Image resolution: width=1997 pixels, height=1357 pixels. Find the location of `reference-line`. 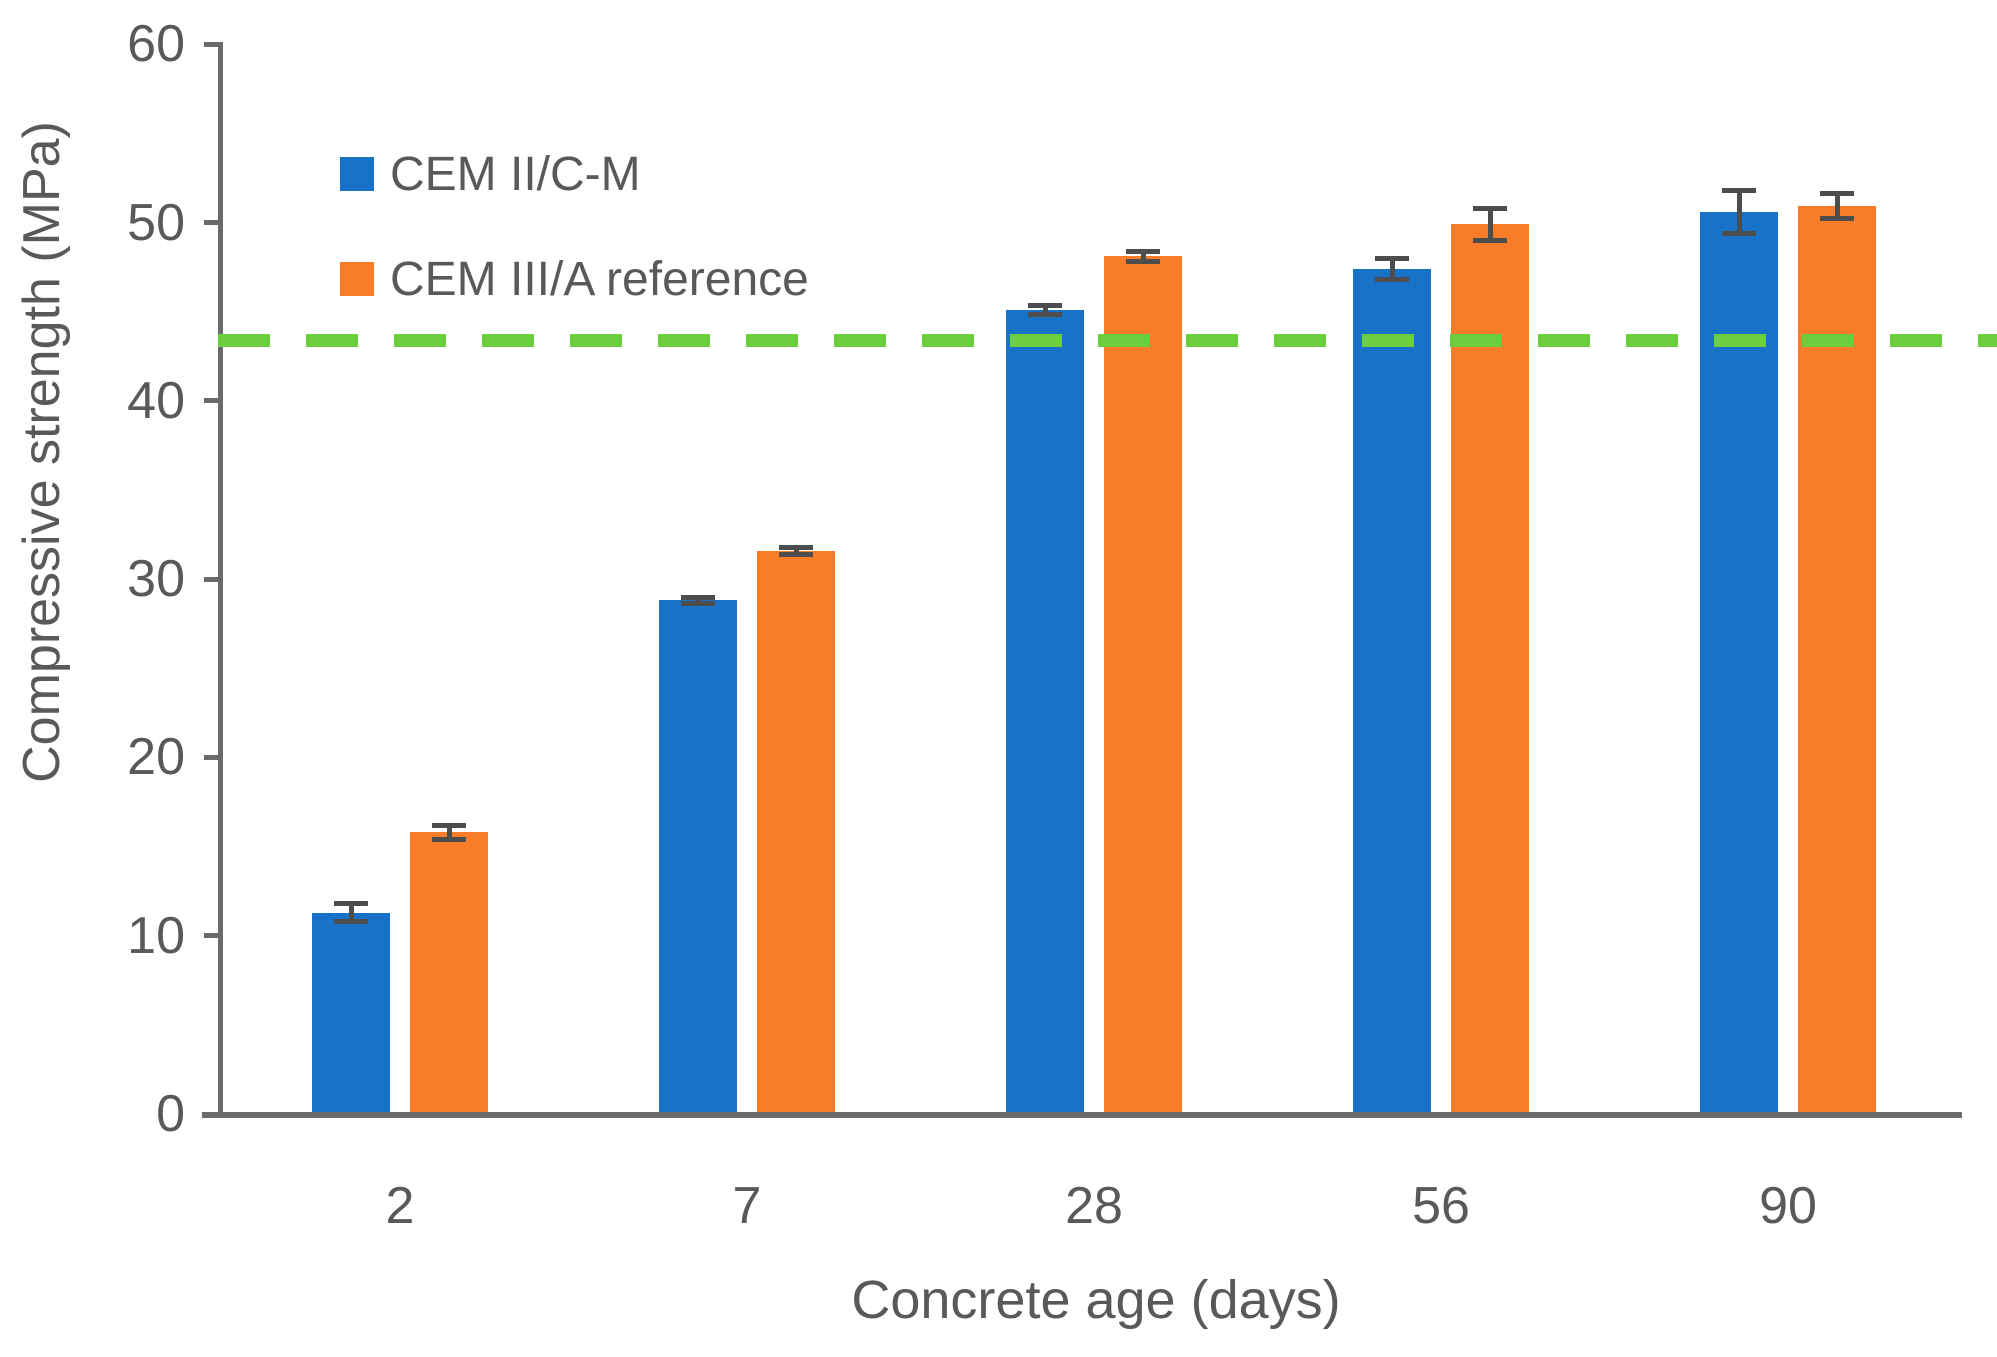

reference-line is located at coordinates (1107, 340).